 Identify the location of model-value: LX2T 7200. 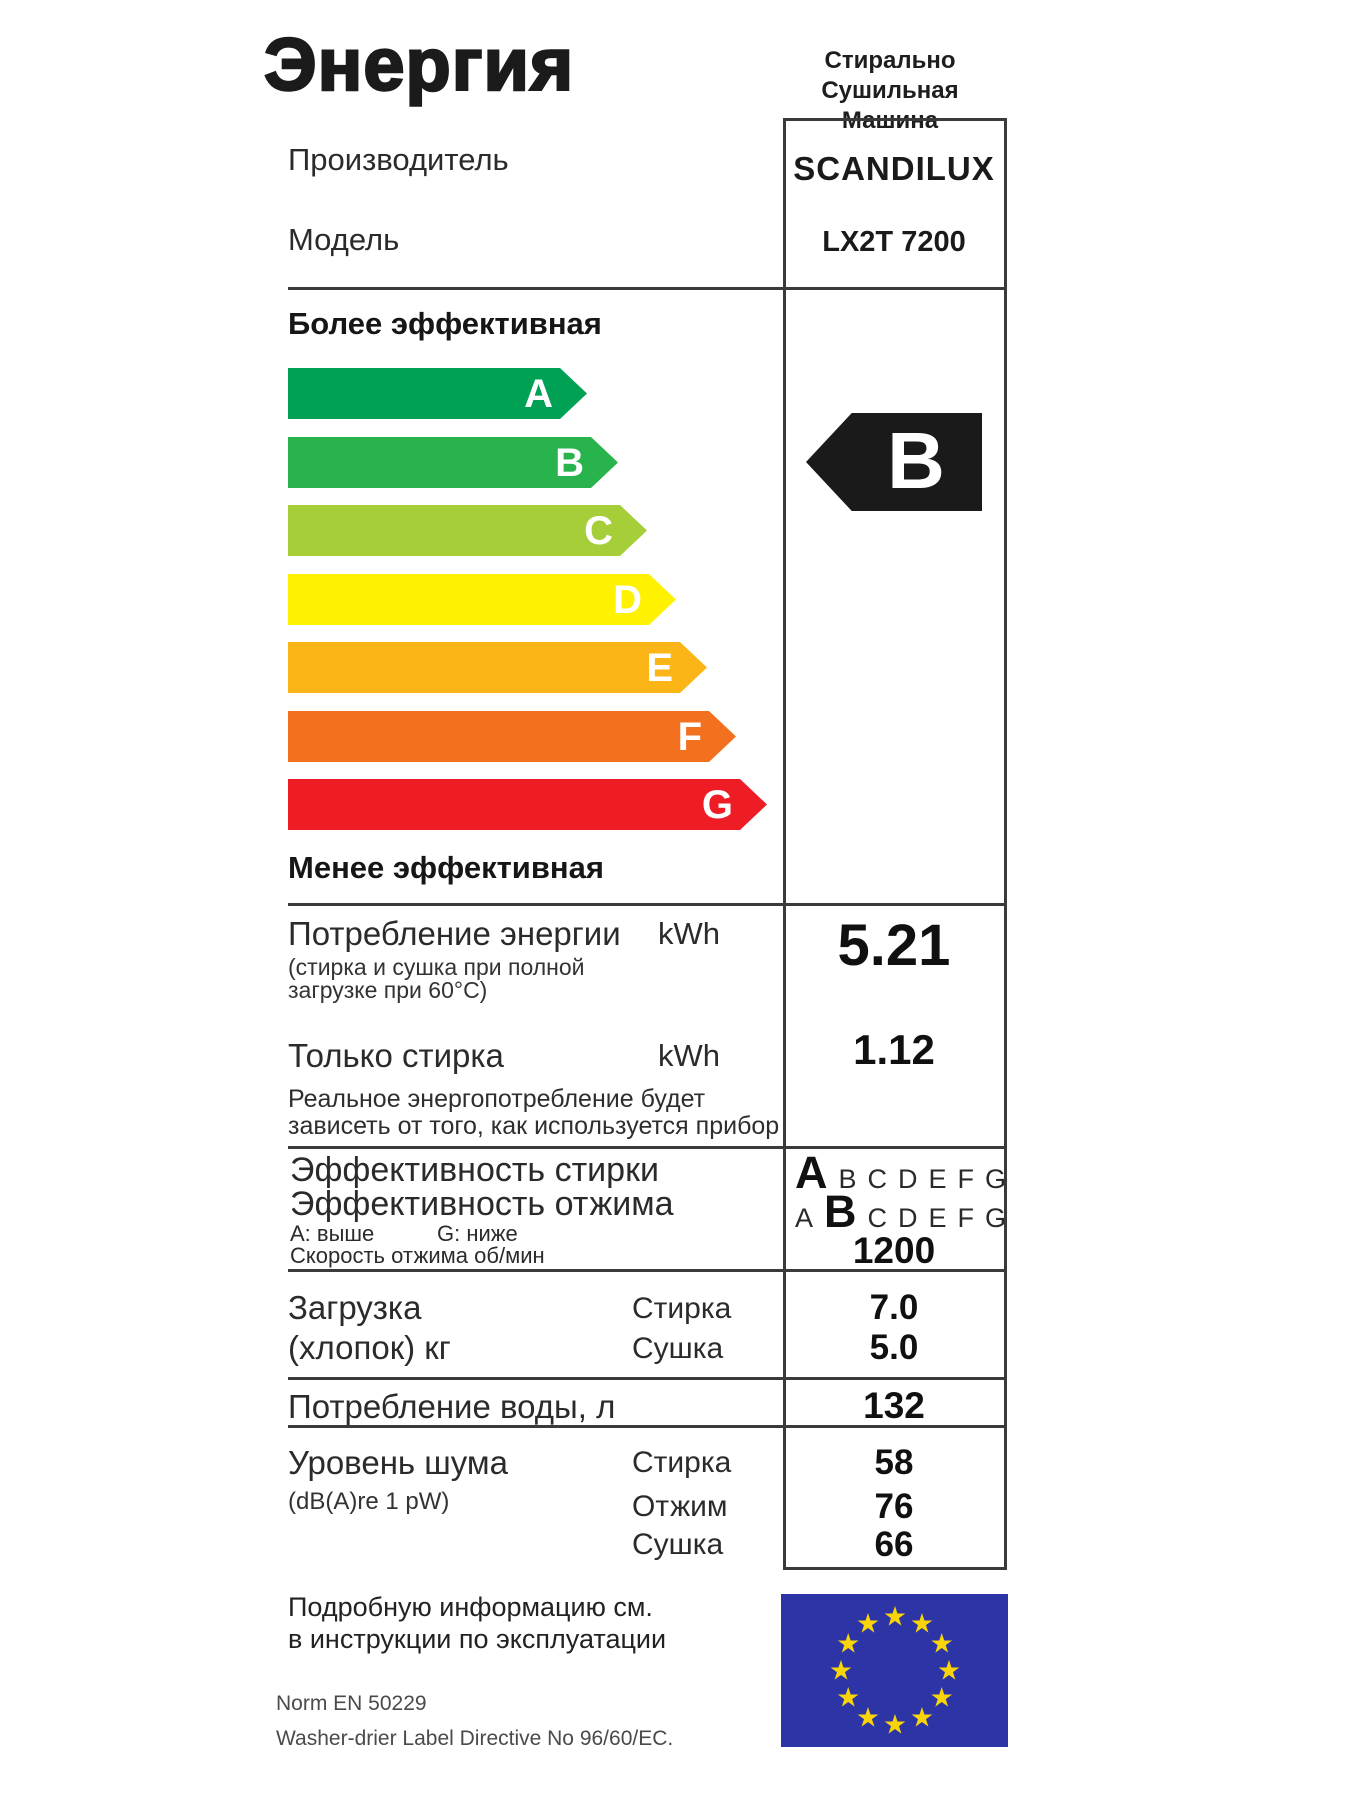
(894, 242).